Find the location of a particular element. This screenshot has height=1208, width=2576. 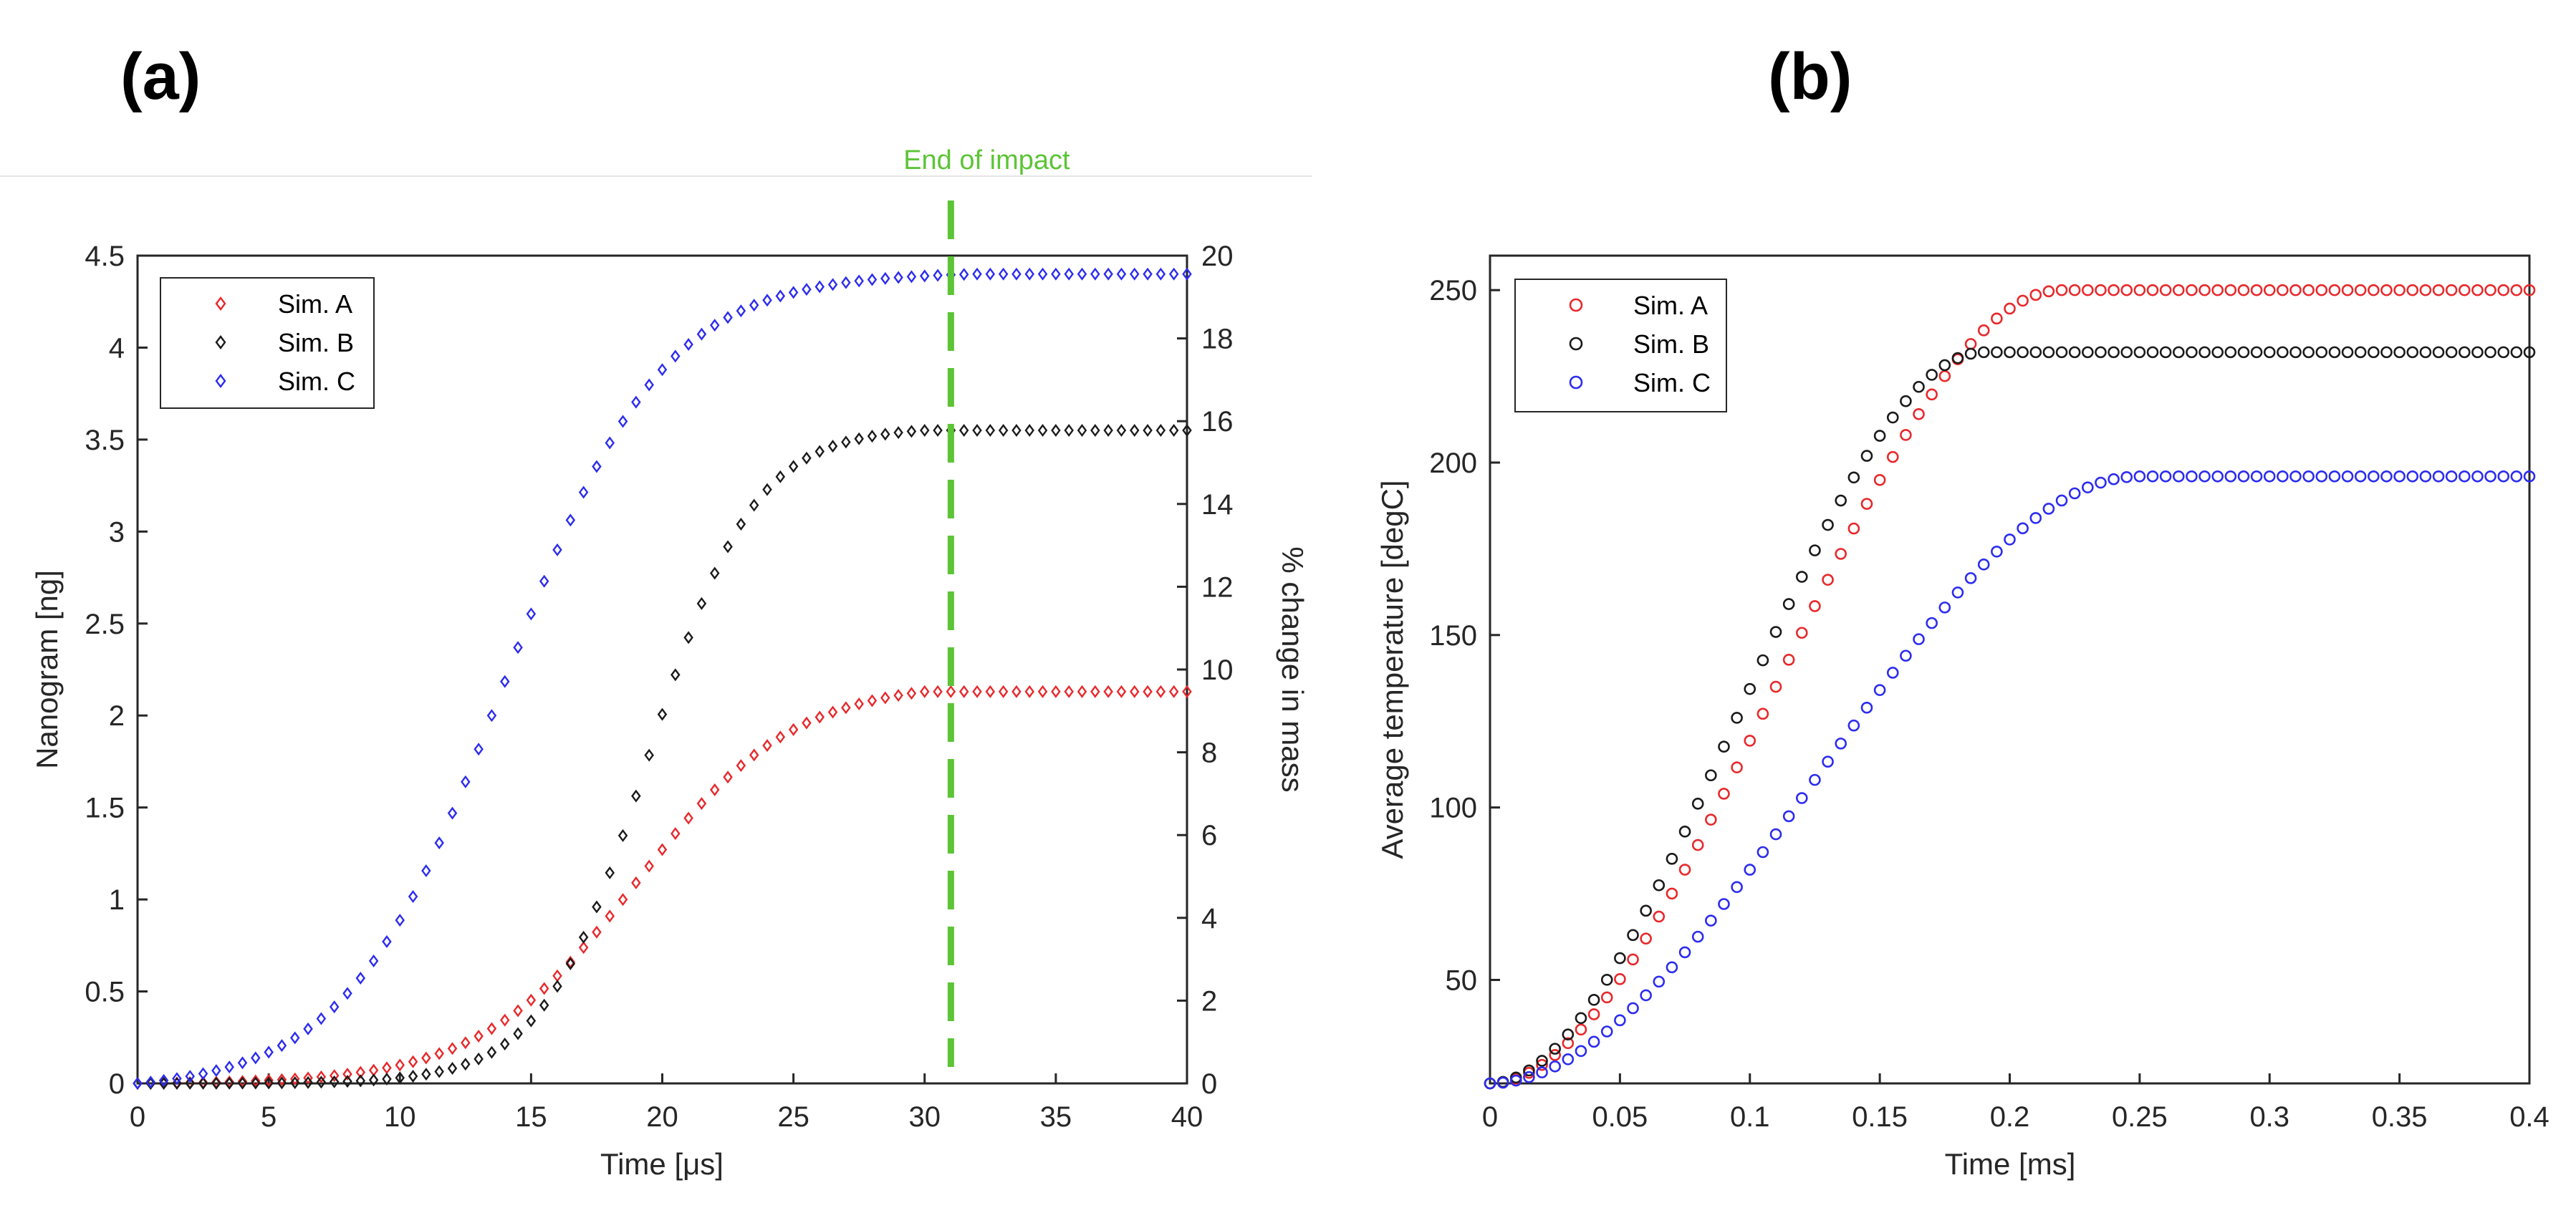

panel-a-x-tick-label: 5 is located at coordinates (269, 1117).